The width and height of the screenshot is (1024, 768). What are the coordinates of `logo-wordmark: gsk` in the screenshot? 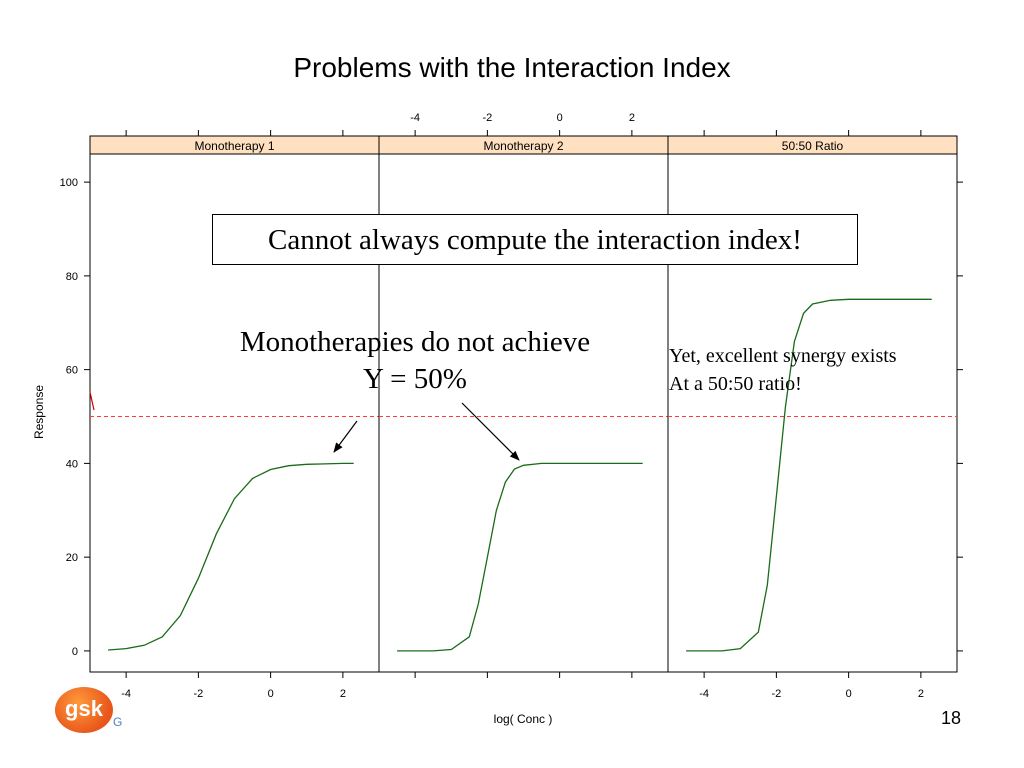 It's located at (84, 710).